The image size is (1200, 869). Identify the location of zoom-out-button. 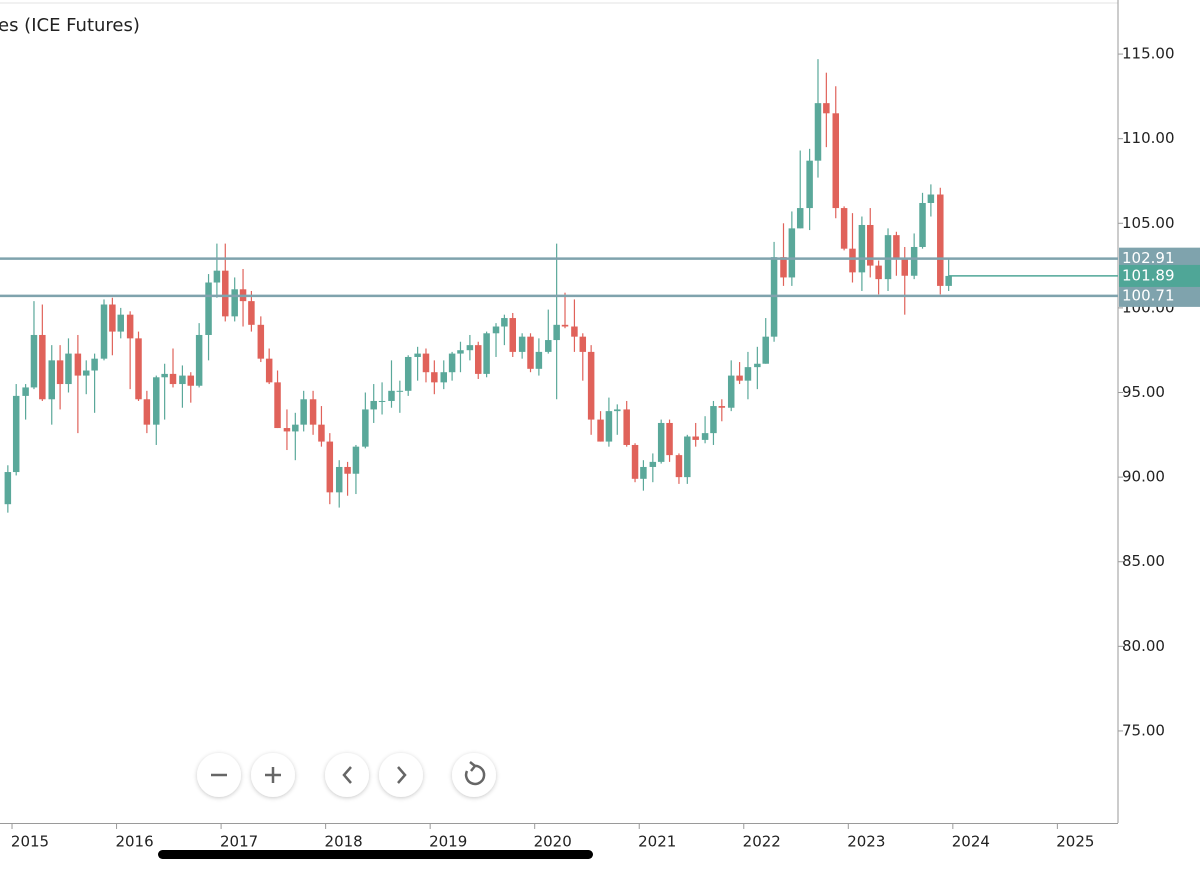
(219, 775).